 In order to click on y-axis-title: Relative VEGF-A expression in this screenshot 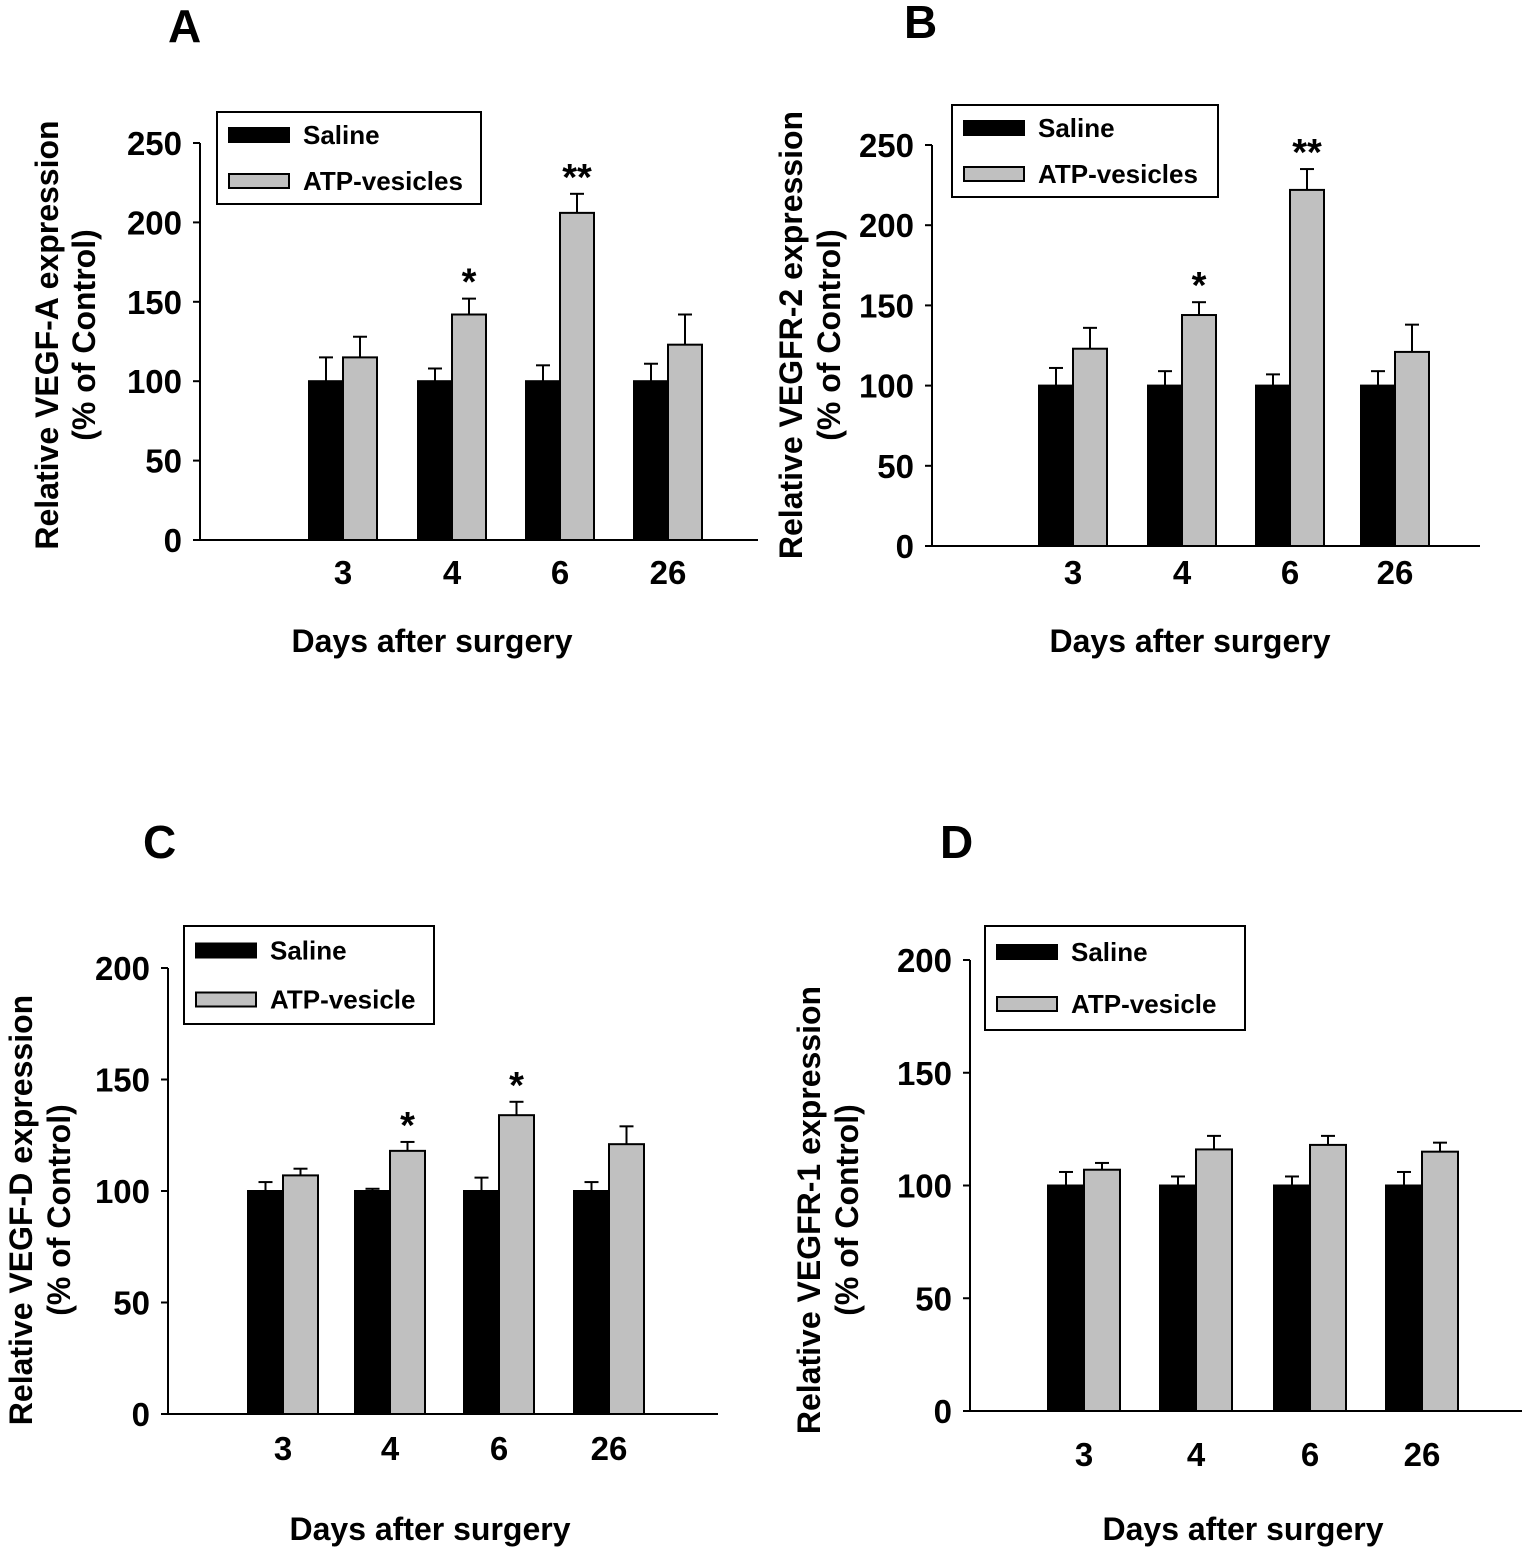, I will do `click(47, 334)`.